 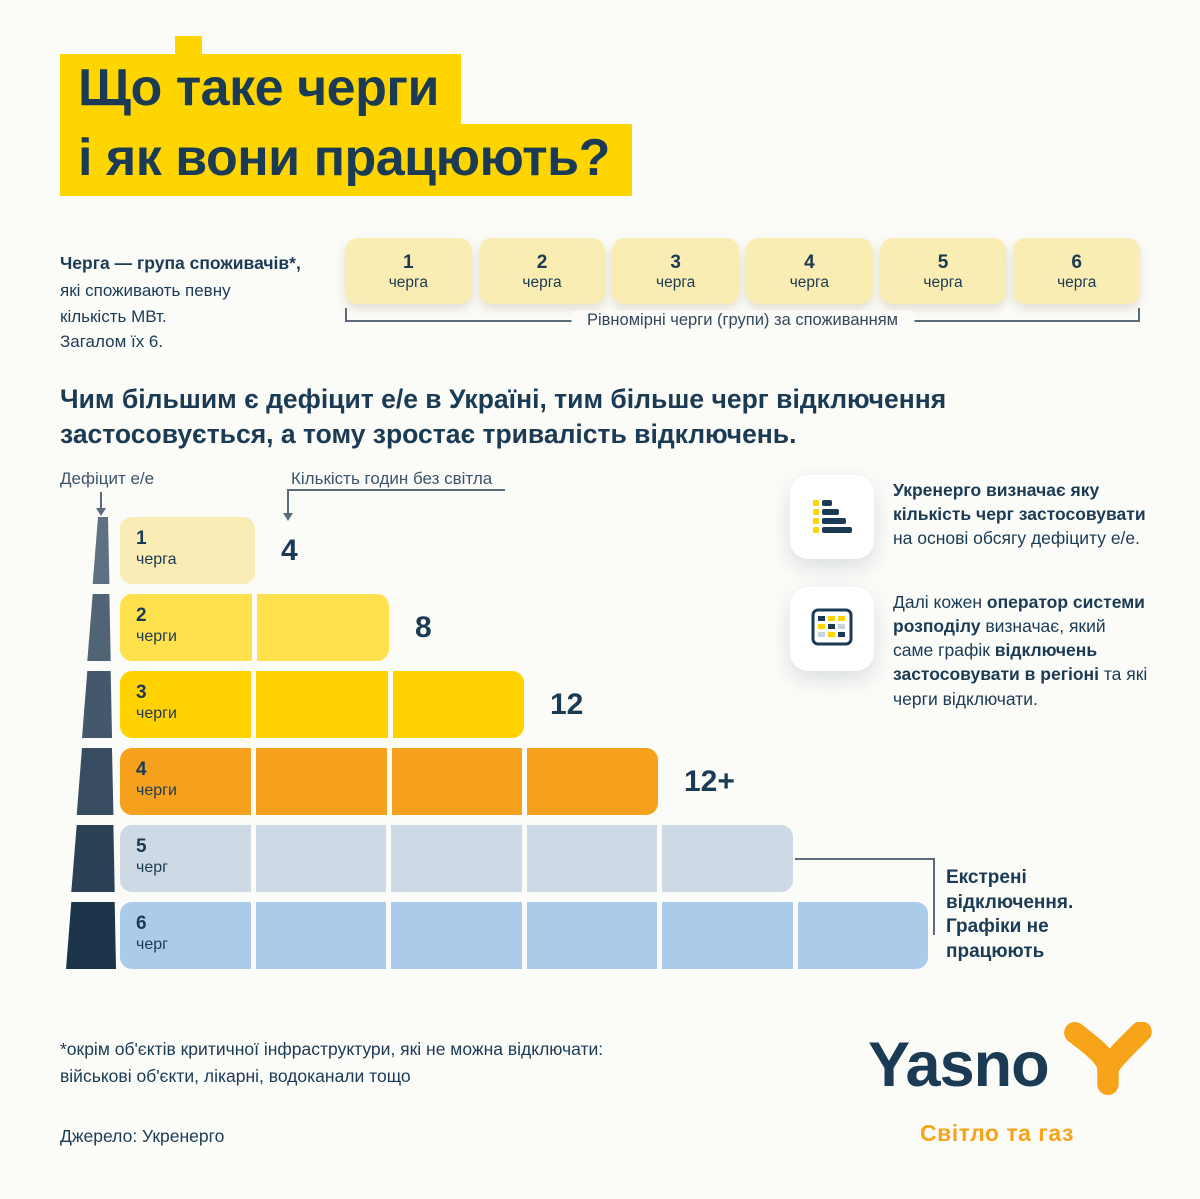 What do you see at coordinates (156, 779) in the screenshot?
I see `bar-label: 4 черги` at bounding box center [156, 779].